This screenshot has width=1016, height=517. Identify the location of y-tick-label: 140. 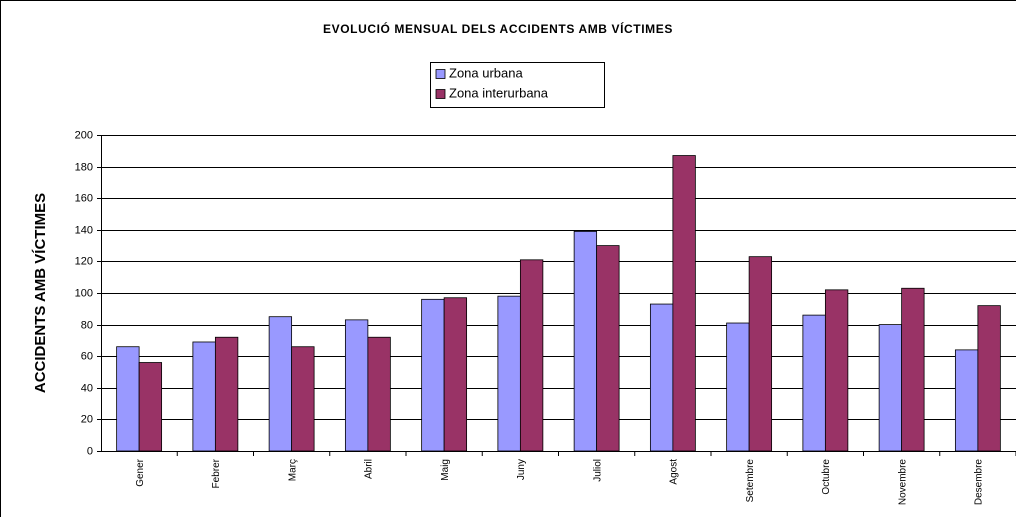
(84, 230).